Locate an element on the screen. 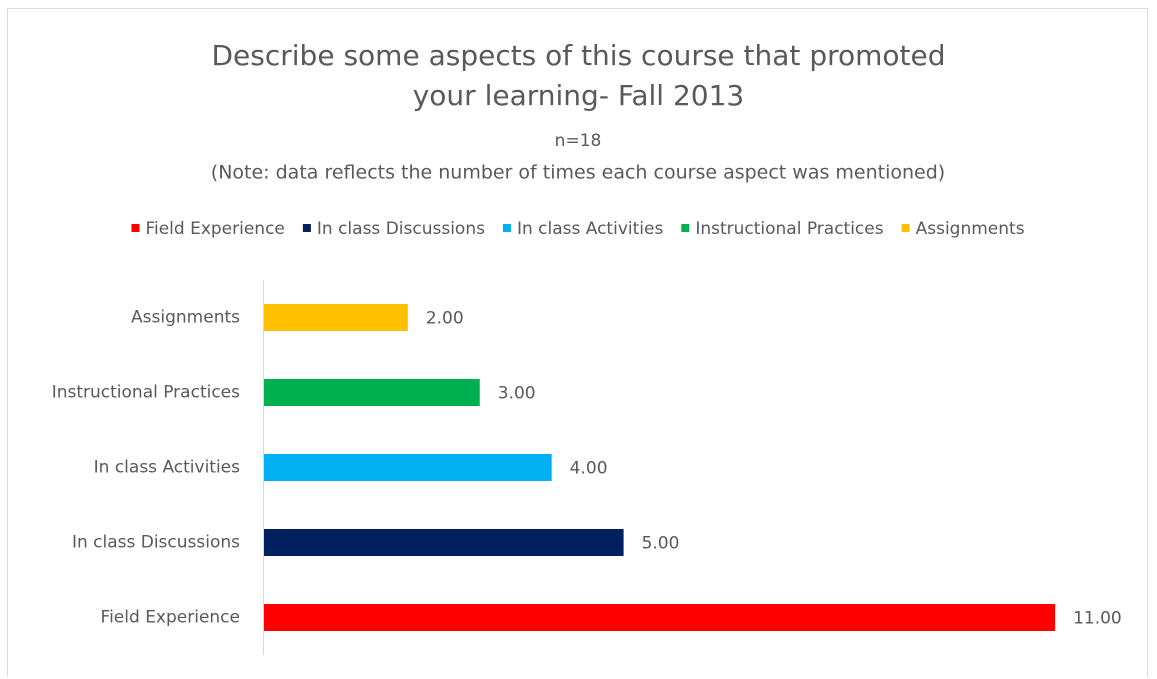 Image resolution: width=1157 pixels, height=679 pixels. legend-label: In class Discussions is located at coordinates (401, 229).